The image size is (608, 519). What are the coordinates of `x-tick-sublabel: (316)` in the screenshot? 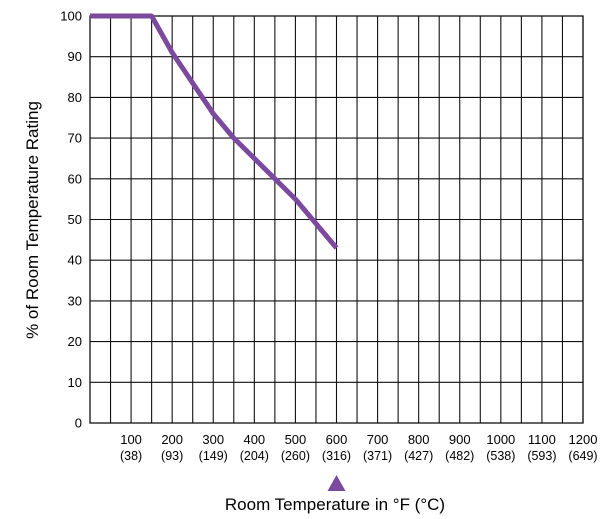 It's located at (336, 456).